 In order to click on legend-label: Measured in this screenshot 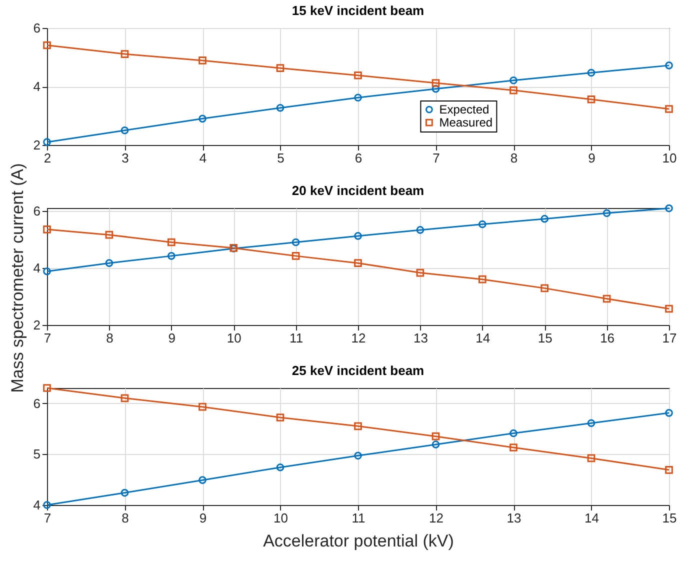, I will do `click(466, 123)`.